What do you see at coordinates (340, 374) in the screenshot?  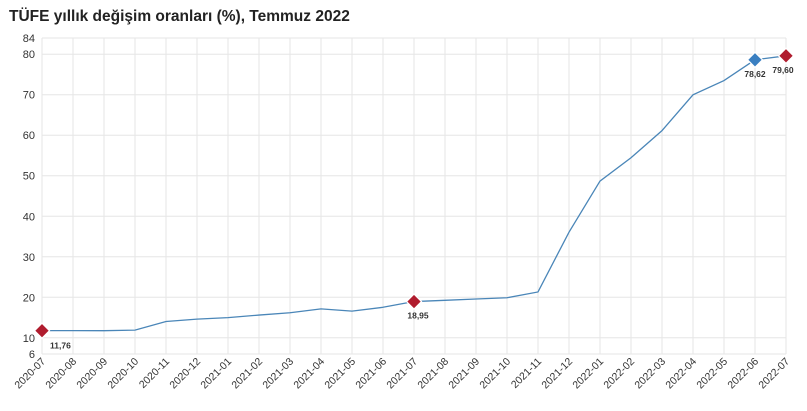 I see `x-tick-label: 2021-05` at bounding box center [340, 374].